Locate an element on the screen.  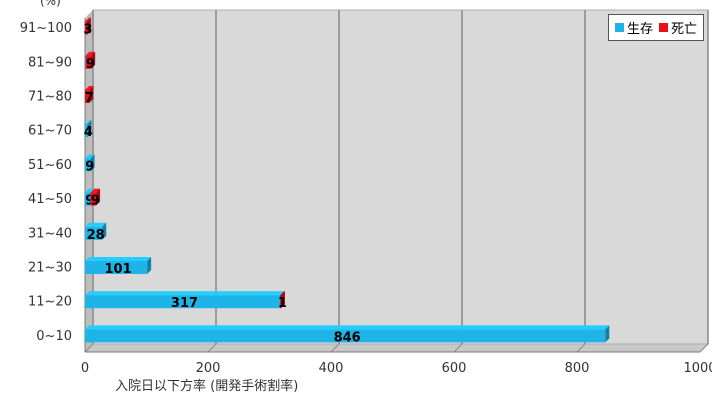
legend-label-dead: 死亡 is located at coordinates (683, 29).